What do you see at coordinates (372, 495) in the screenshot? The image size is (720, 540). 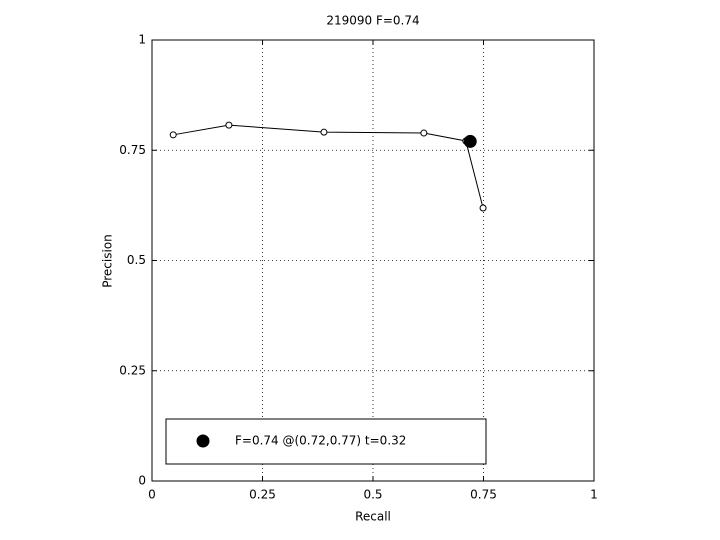 I see `x-tick-label: 0.5` at bounding box center [372, 495].